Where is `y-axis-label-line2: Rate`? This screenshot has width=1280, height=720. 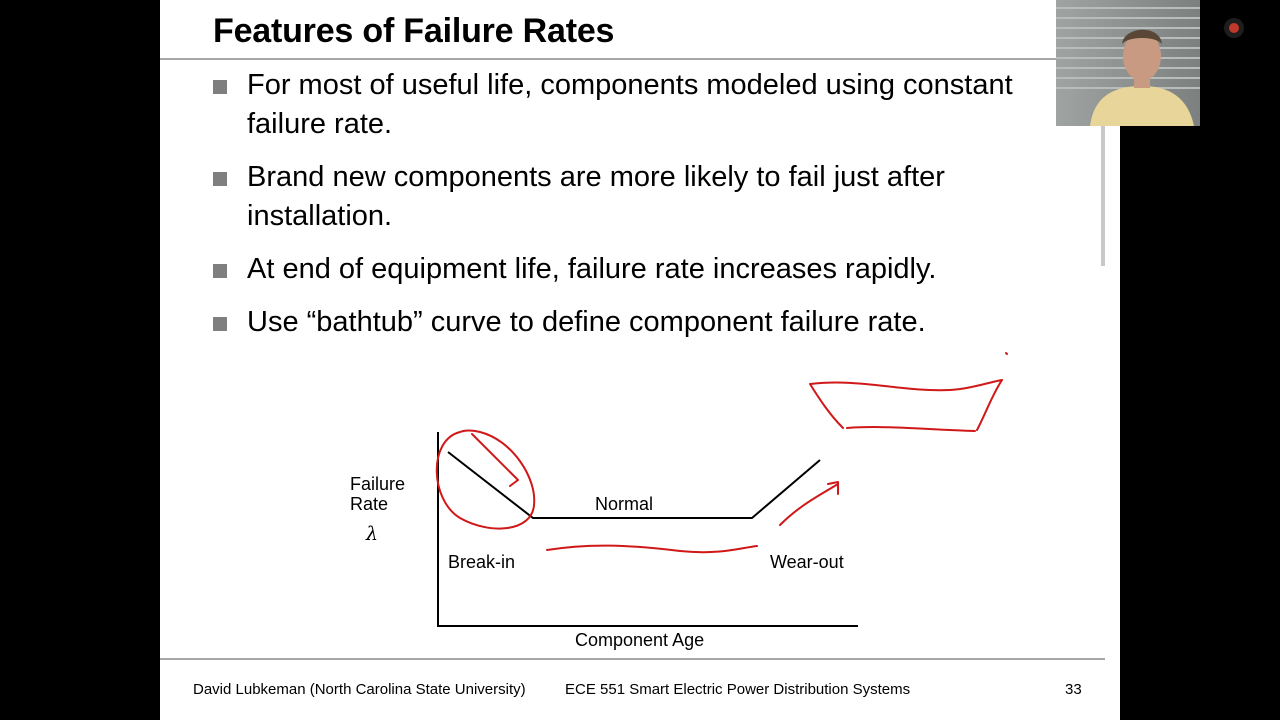 y-axis-label-line2: Rate is located at coordinates (369, 504).